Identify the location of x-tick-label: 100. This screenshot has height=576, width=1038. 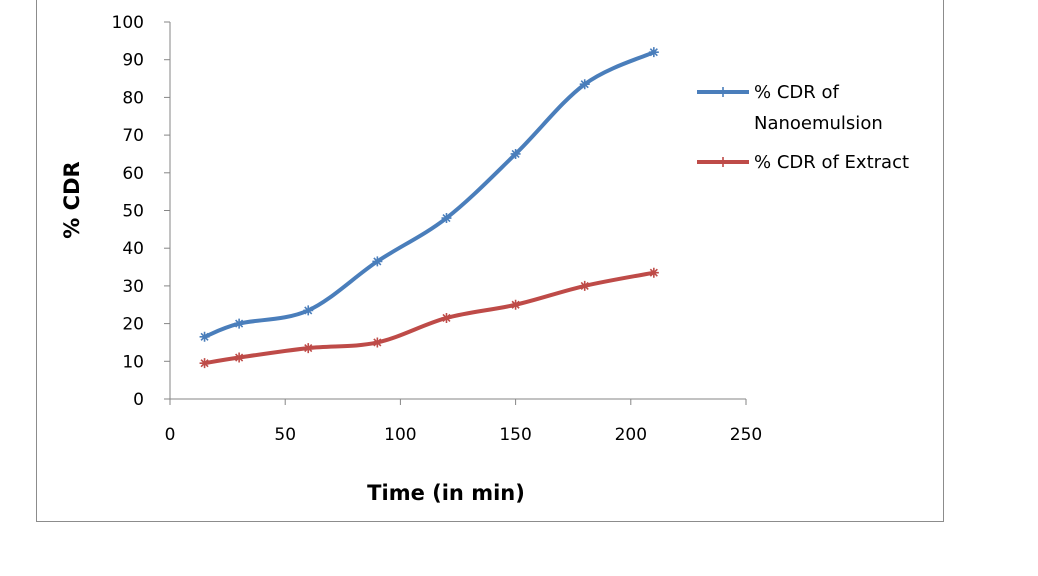
(400, 435).